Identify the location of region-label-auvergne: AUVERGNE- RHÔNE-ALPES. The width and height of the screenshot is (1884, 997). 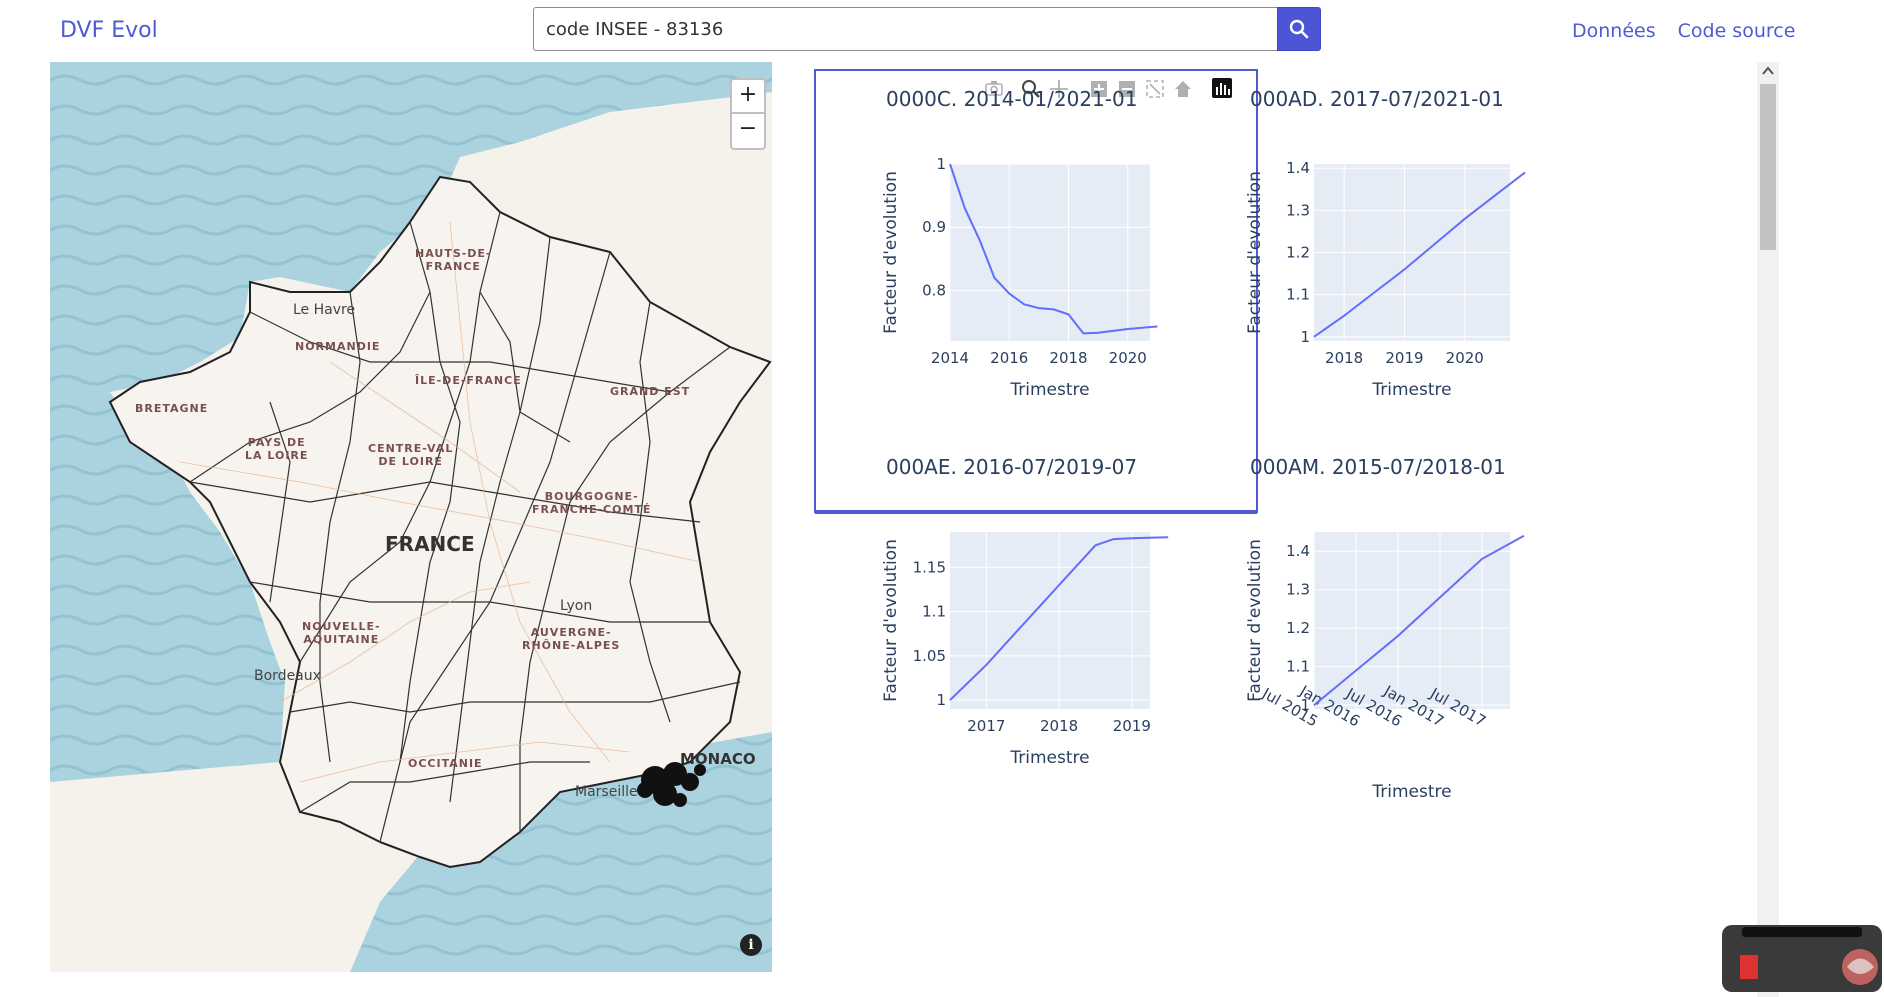
(571, 639).